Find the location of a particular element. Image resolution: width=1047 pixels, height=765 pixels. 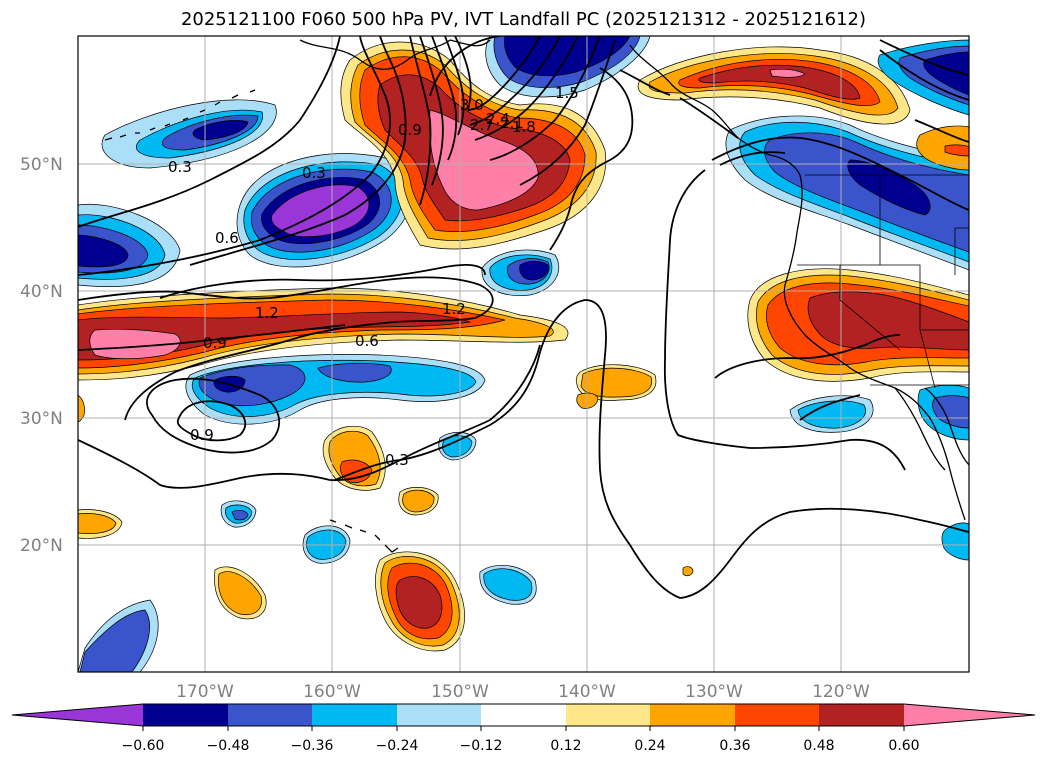

lon-label: 140°W is located at coordinates (587, 692).